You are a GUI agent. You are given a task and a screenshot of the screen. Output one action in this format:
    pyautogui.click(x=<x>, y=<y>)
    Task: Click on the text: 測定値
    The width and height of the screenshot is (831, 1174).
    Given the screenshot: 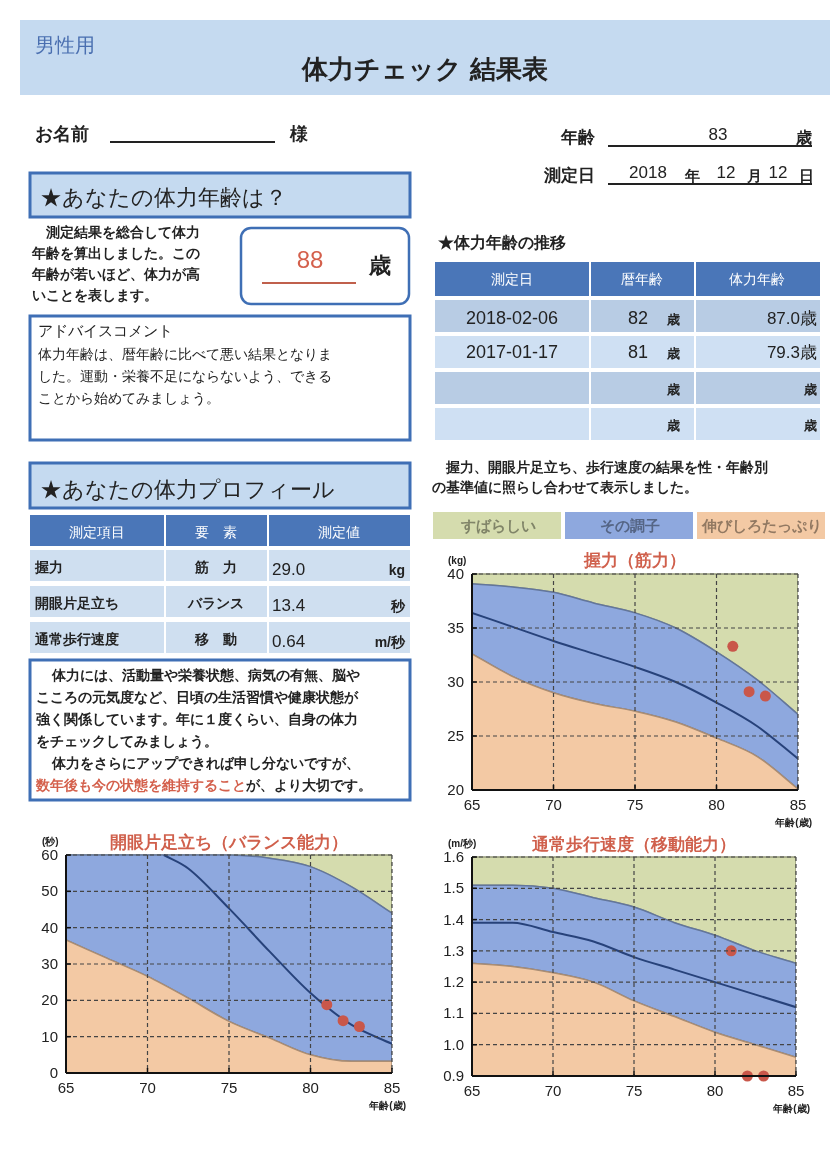 What is the action you would take?
    pyautogui.click(x=339, y=532)
    